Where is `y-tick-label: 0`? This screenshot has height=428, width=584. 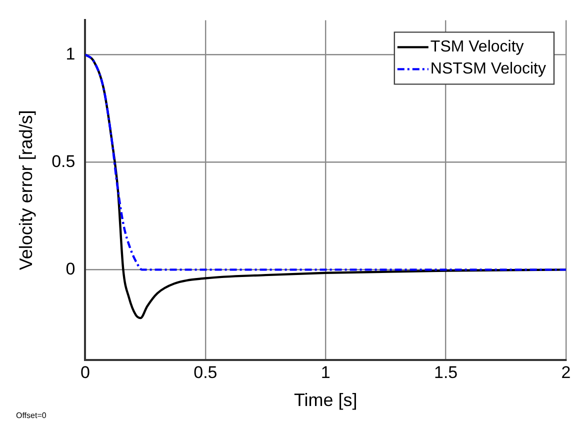 y-tick-label: 0 is located at coordinates (71, 268).